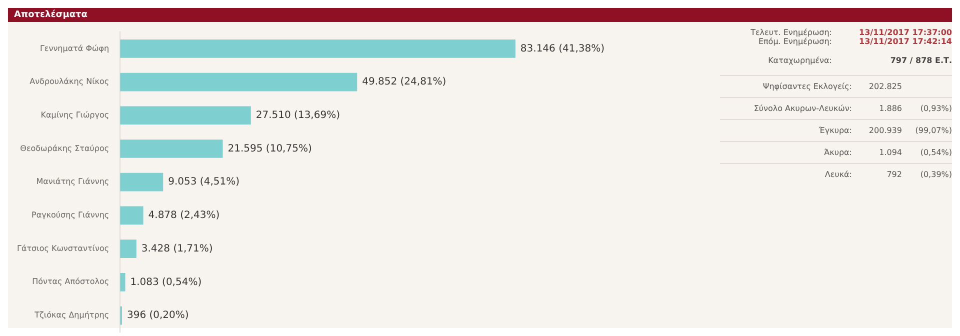 Image resolution: width=960 pixels, height=336 pixels. I want to click on data-label: 396 (0,20%), so click(157, 316).